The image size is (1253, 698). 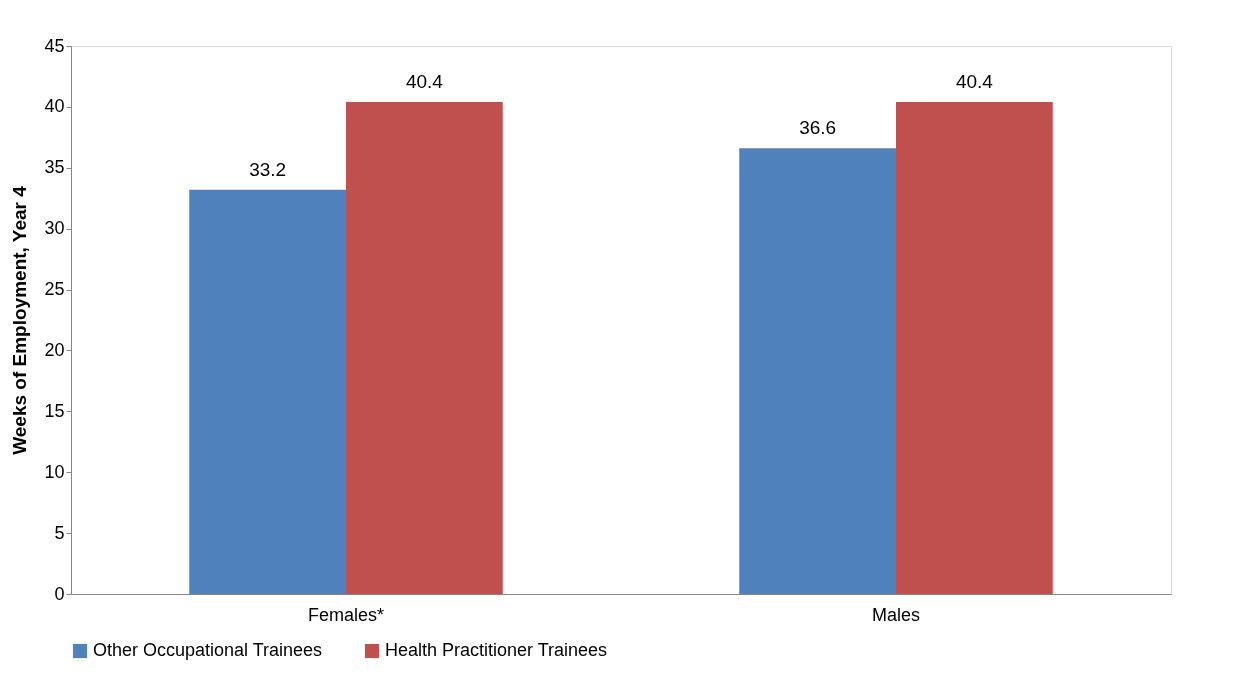 What do you see at coordinates (496, 650) in the screenshot?
I see `legend-label: Health Practitioner Trainees` at bounding box center [496, 650].